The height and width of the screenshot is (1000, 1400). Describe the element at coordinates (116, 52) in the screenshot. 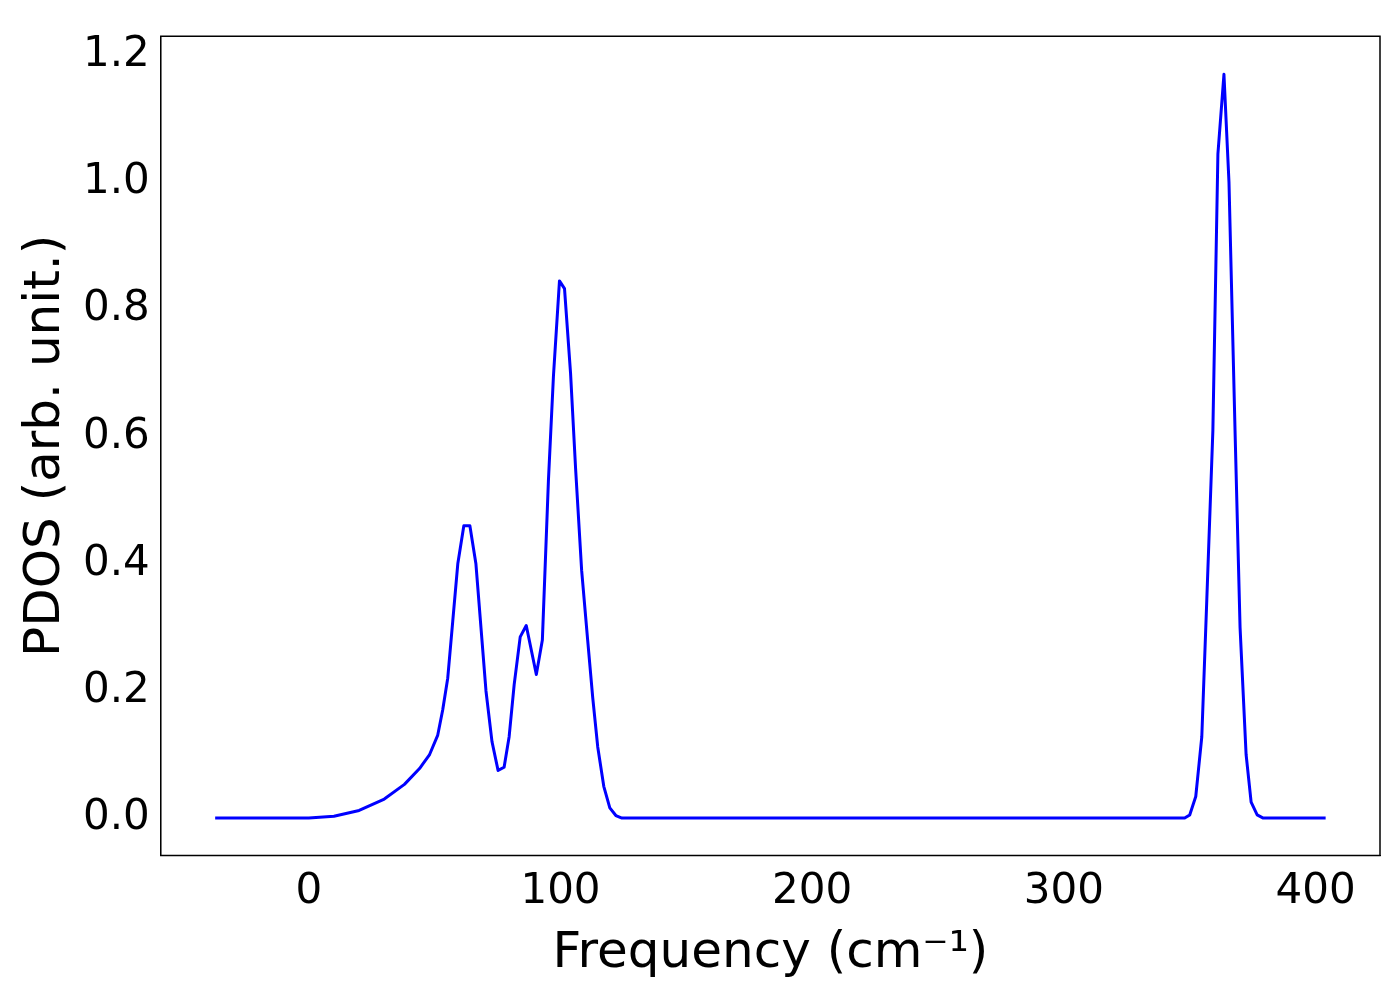

I see `y-tick-label: 1.2` at that location.